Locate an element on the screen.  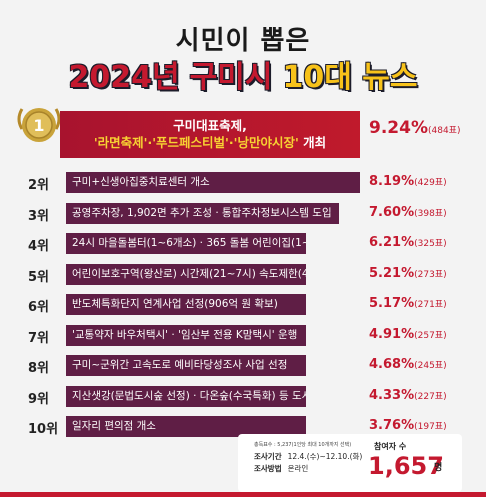
top-news-box: 구미대표축제, '라면축제'·'푸드페스티벌'·'낭만야시장' 개최 is located at coordinates (210, 134).